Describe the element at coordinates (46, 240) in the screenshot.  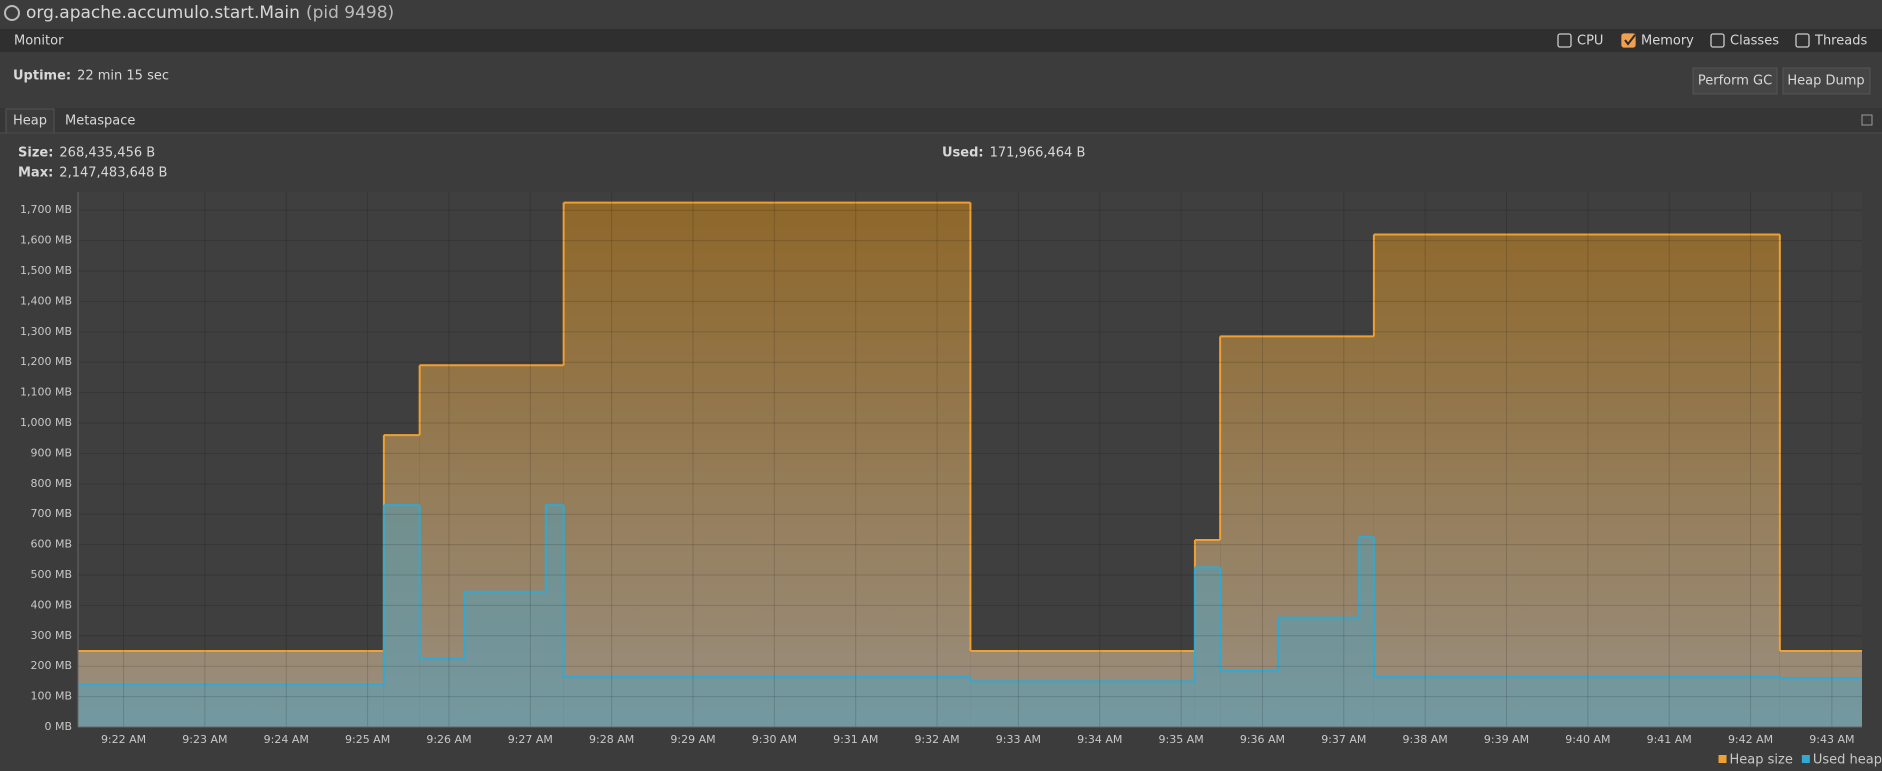
I see `y-tick-label: 1,600 MB` at that location.